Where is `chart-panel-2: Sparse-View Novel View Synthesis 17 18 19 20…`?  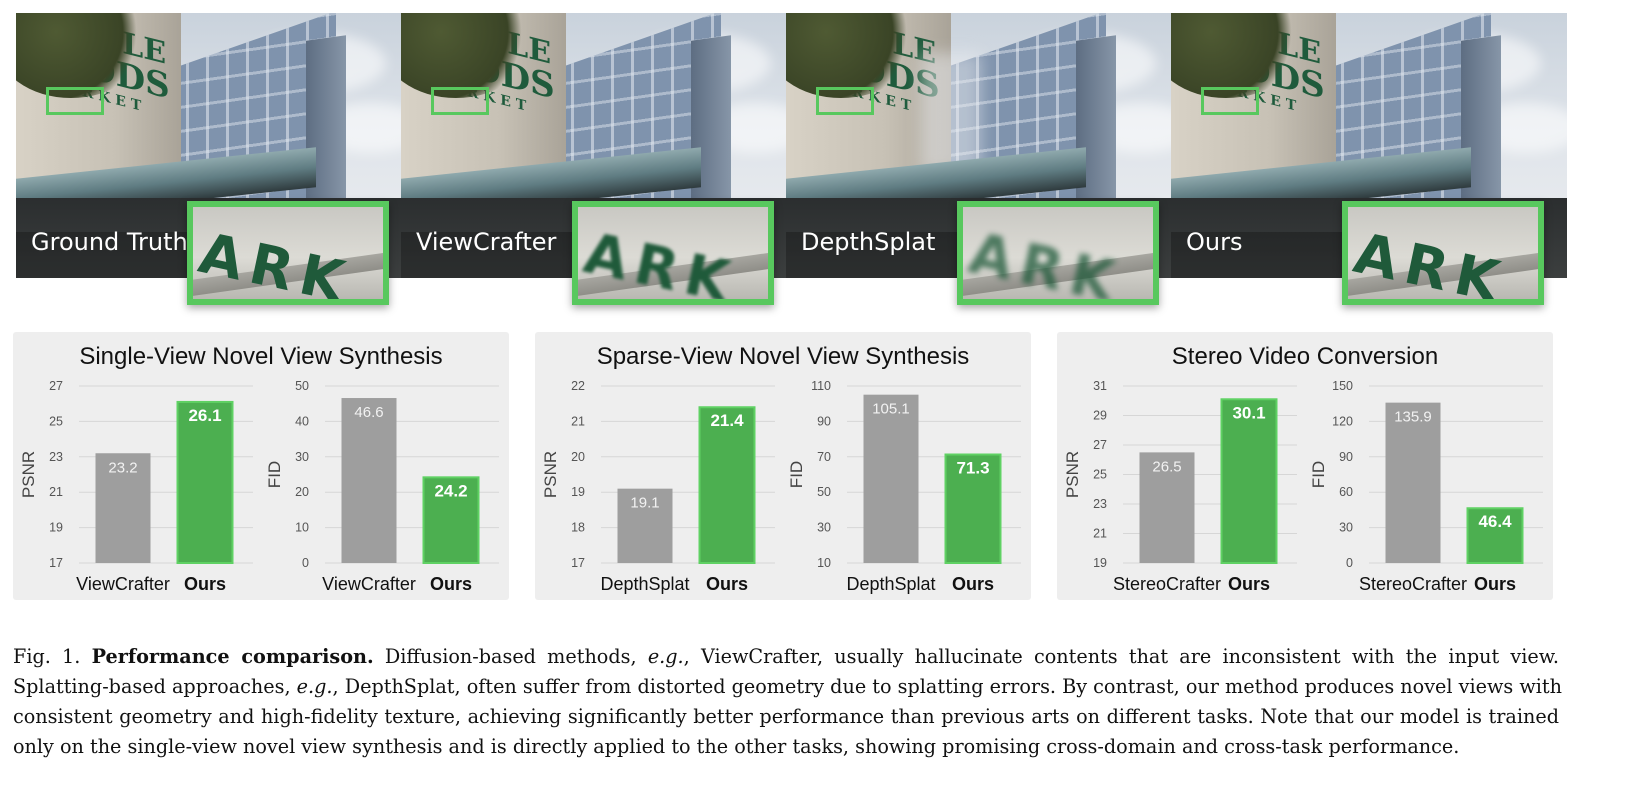
chart-panel-2: Sparse-View Novel View Synthesis 17 18 19 20… is located at coordinates (783, 466).